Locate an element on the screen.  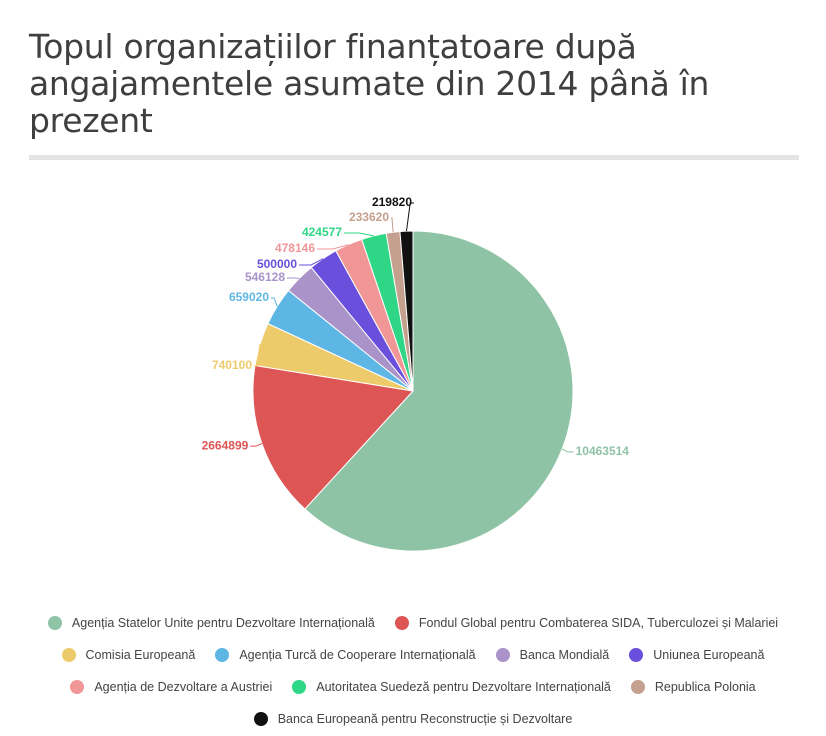
slice-value-label: 219820 is located at coordinates (392, 202).